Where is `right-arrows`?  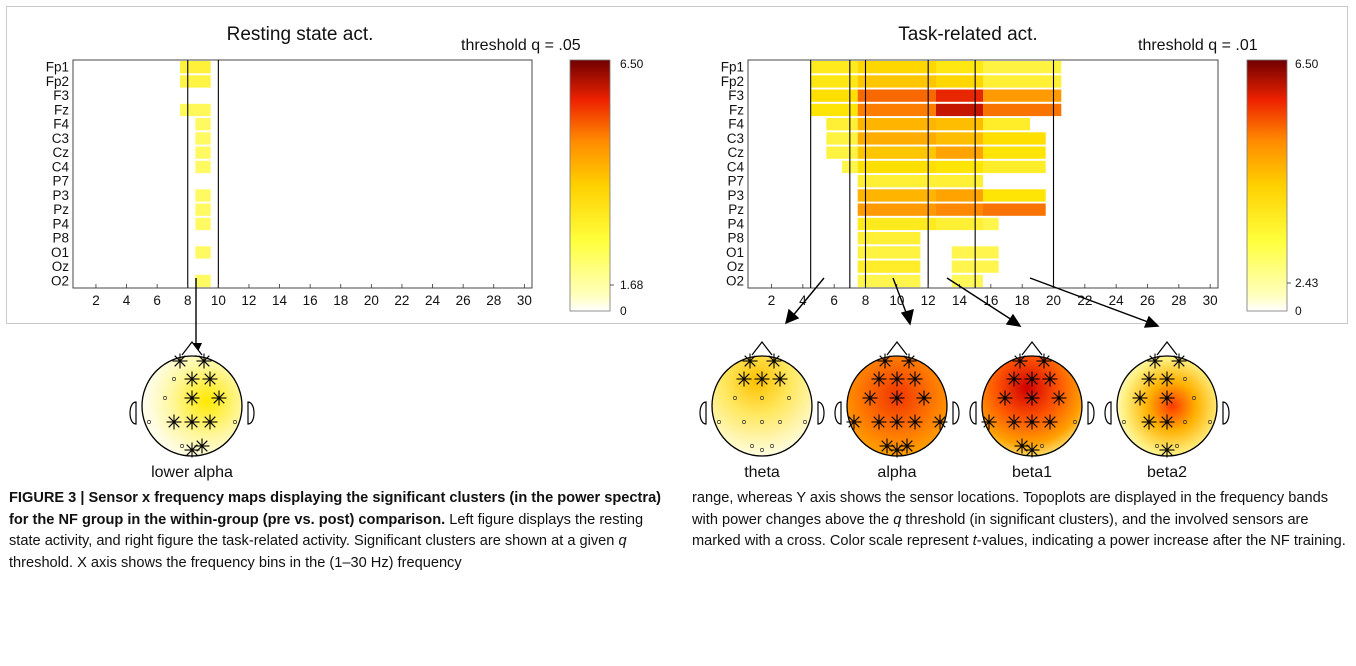
right-arrows is located at coordinates (972, 302).